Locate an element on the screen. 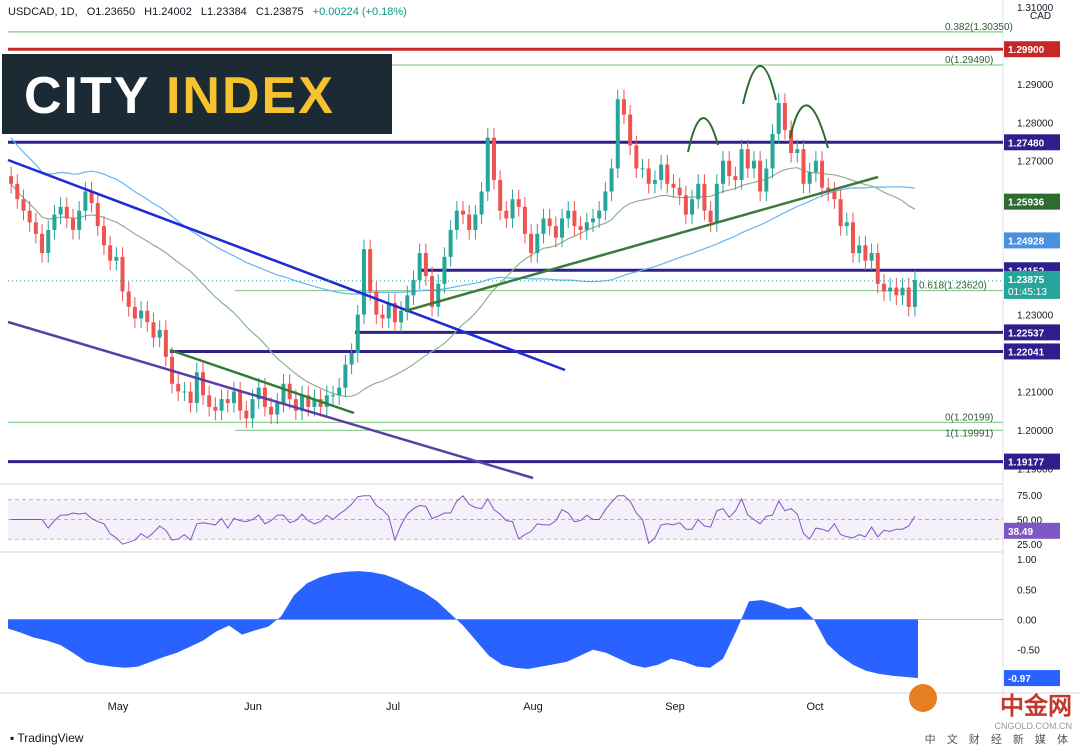  blue-trendline is located at coordinates (286, 265).